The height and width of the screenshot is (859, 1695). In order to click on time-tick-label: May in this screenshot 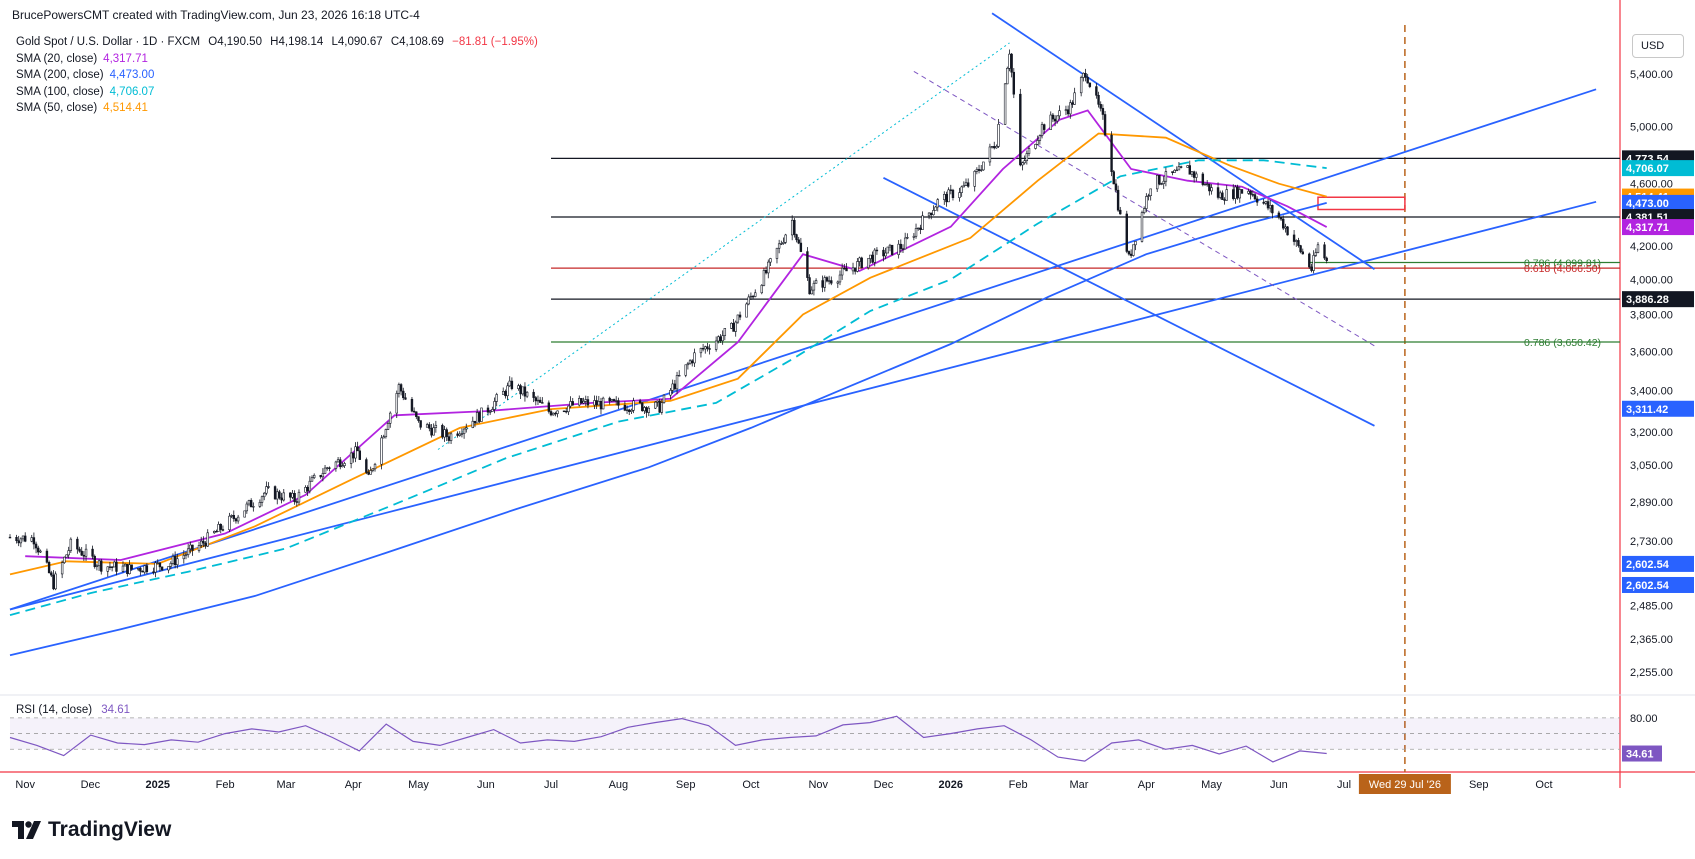, I will do `click(1211, 785)`.